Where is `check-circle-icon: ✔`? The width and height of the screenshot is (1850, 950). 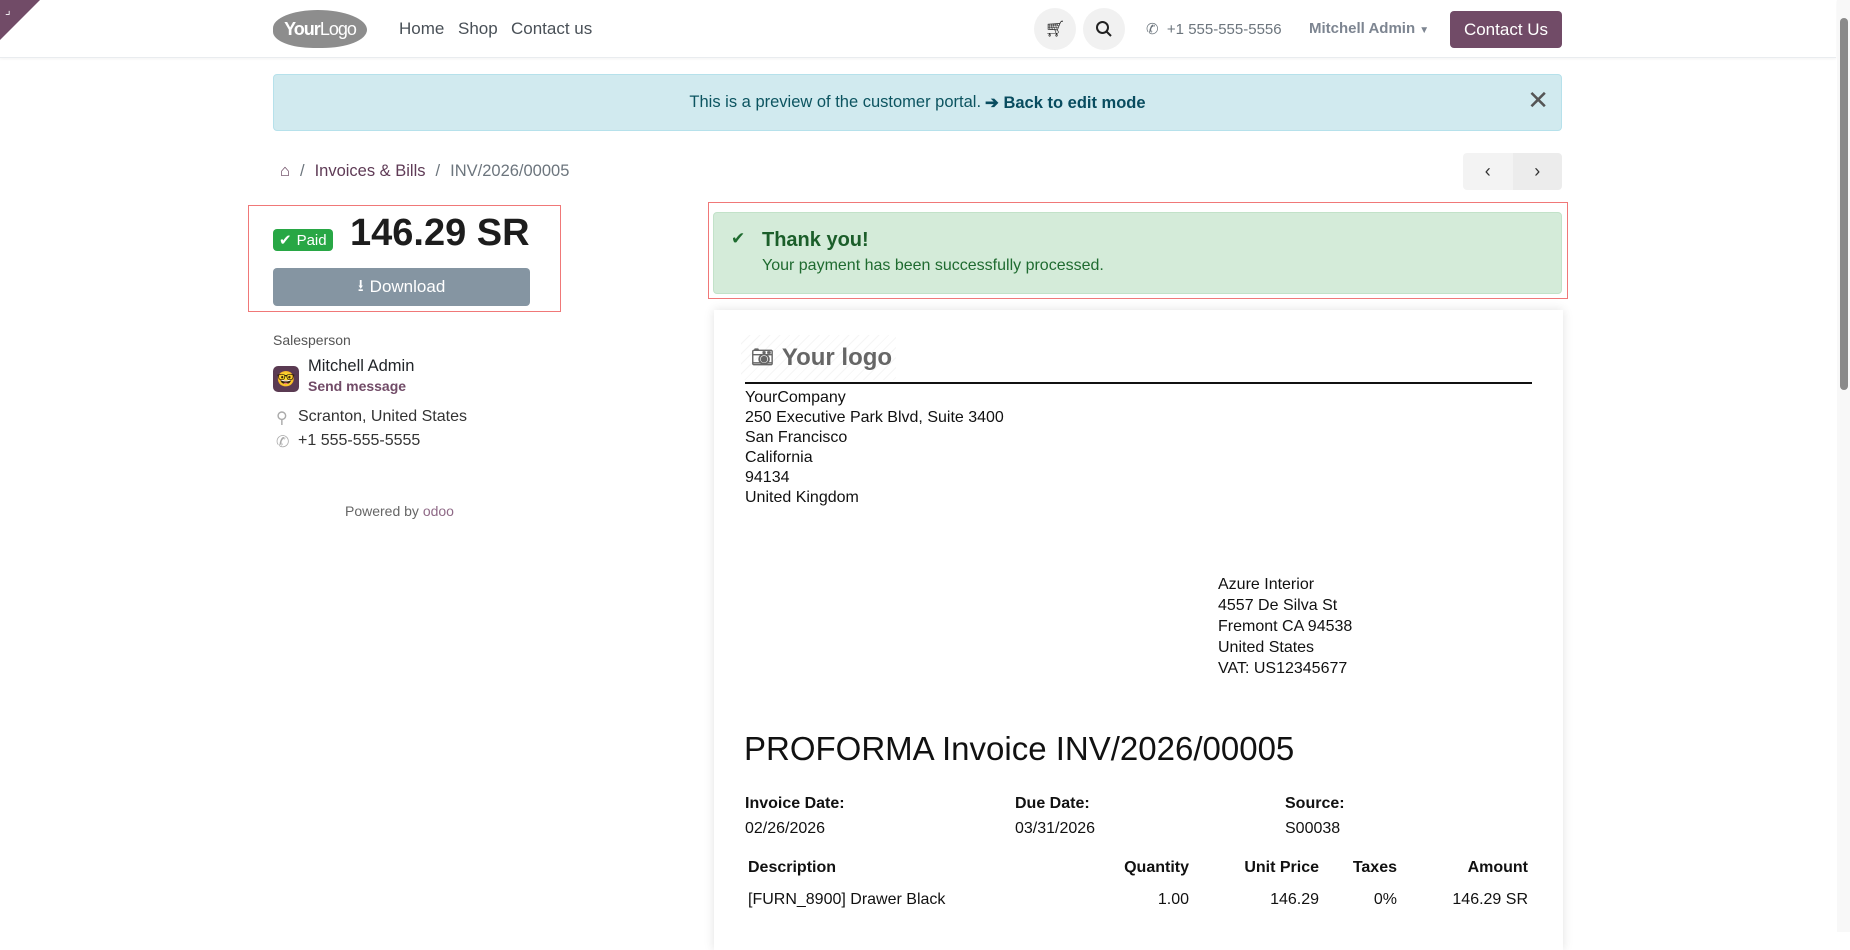 check-circle-icon: ✔ is located at coordinates (285, 240).